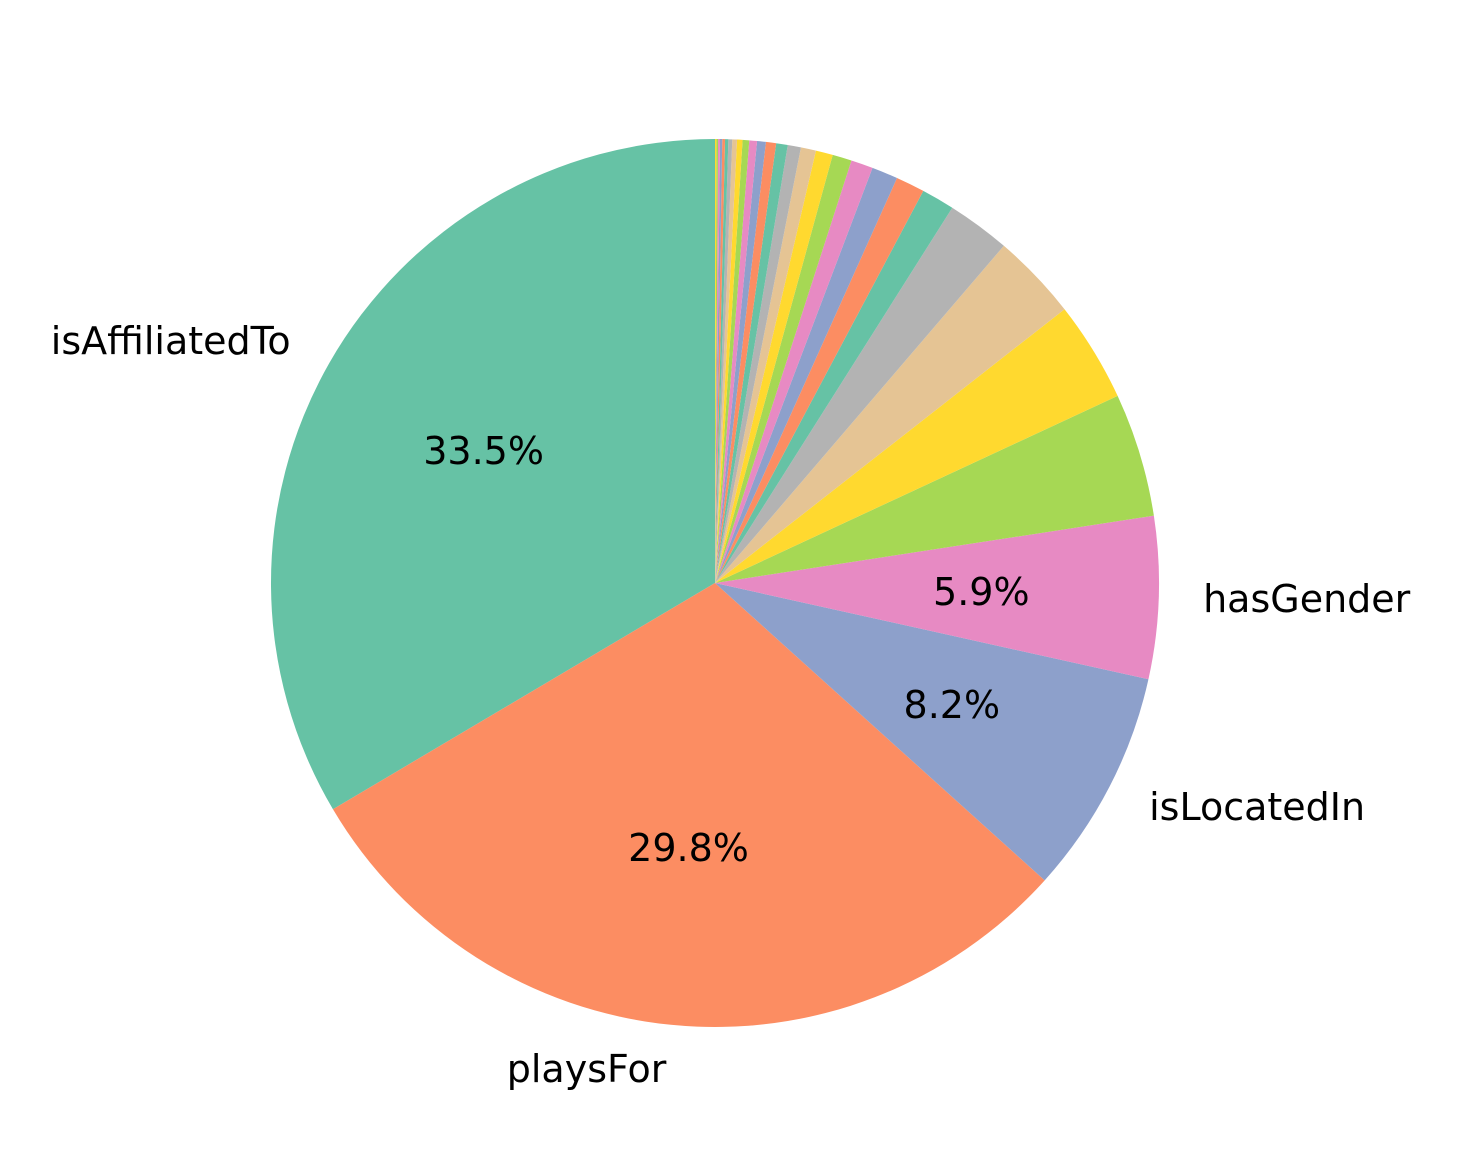 The height and width of the screenshot is (1168, 1459). Describe the element at coordinates (171, 341) in the screenshot. I see `slice-label-isAffiliatedTo: isAffiliatedTo` at that location.